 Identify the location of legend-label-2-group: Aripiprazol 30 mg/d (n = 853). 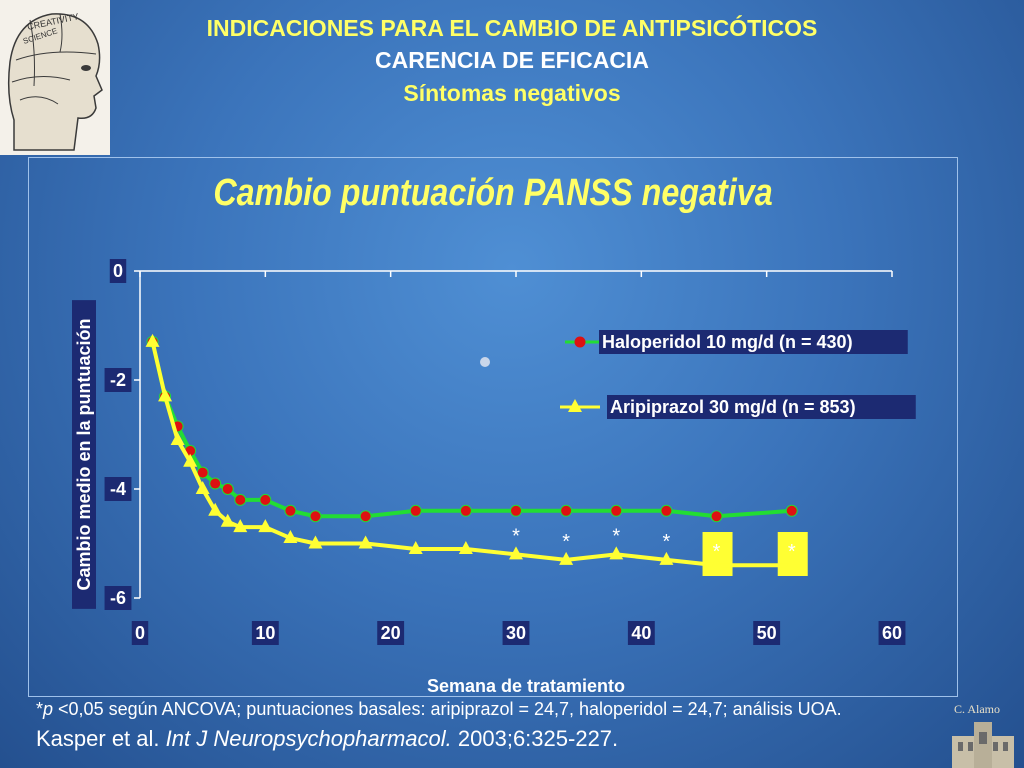
(761, 407).